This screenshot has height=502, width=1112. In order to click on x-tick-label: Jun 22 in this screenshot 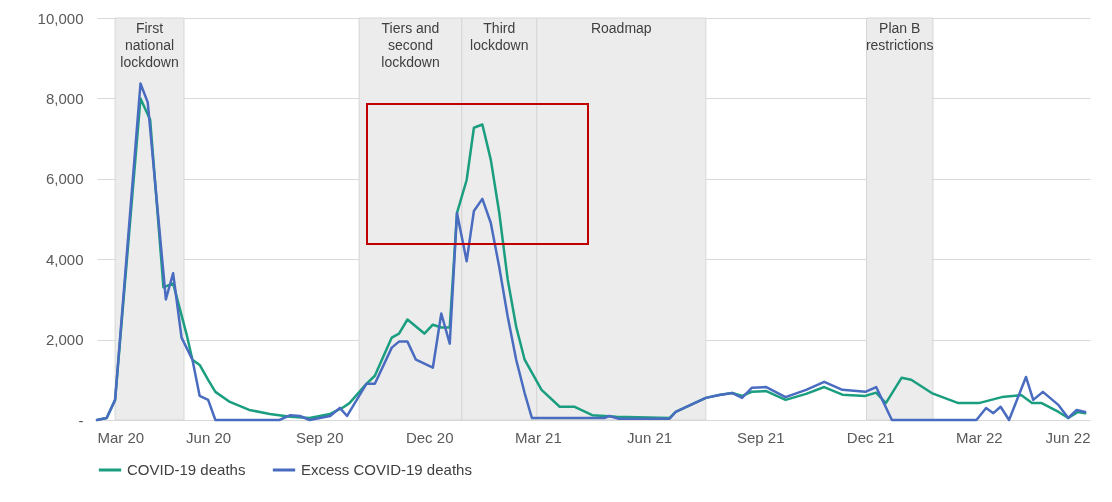, I will do `click(1068, 437)`.